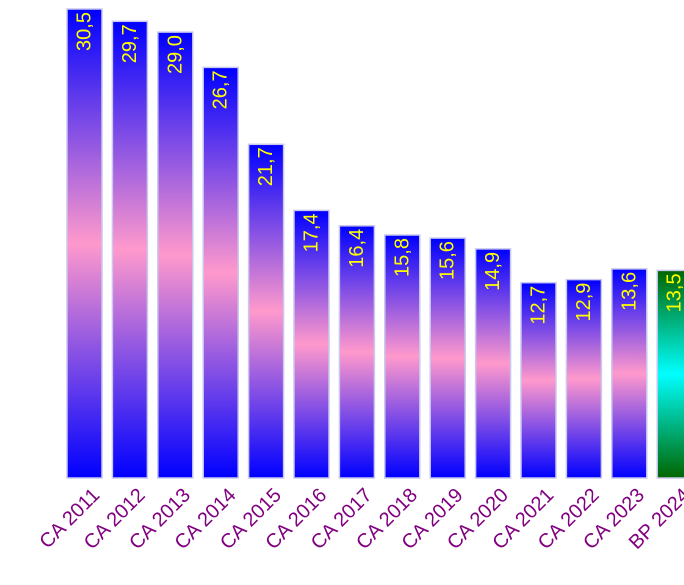 This screenshot has height=585, width=684. I want to click on bar-ca-2011, so click(84, 243).